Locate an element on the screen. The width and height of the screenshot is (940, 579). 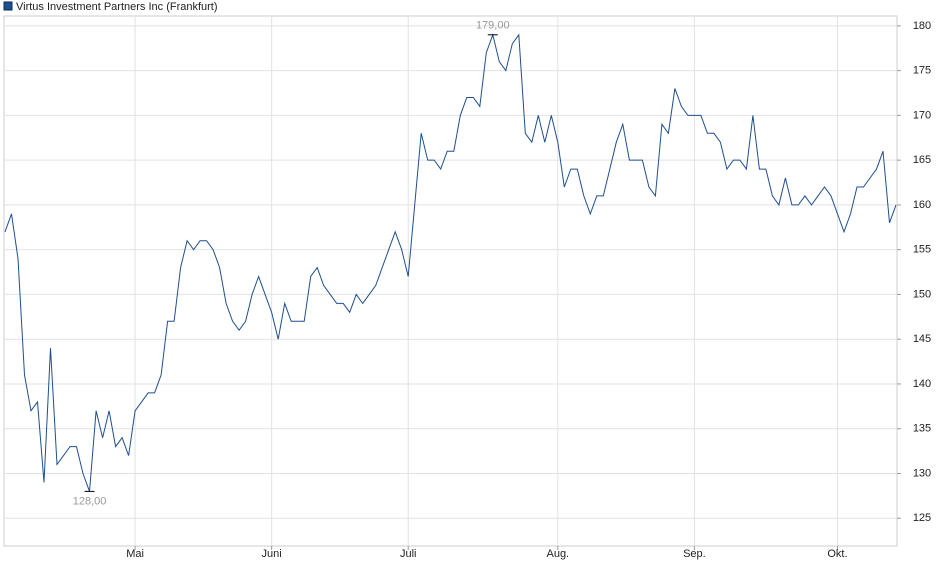
y-tick-label: 125 is located at coordinates (922, 518).